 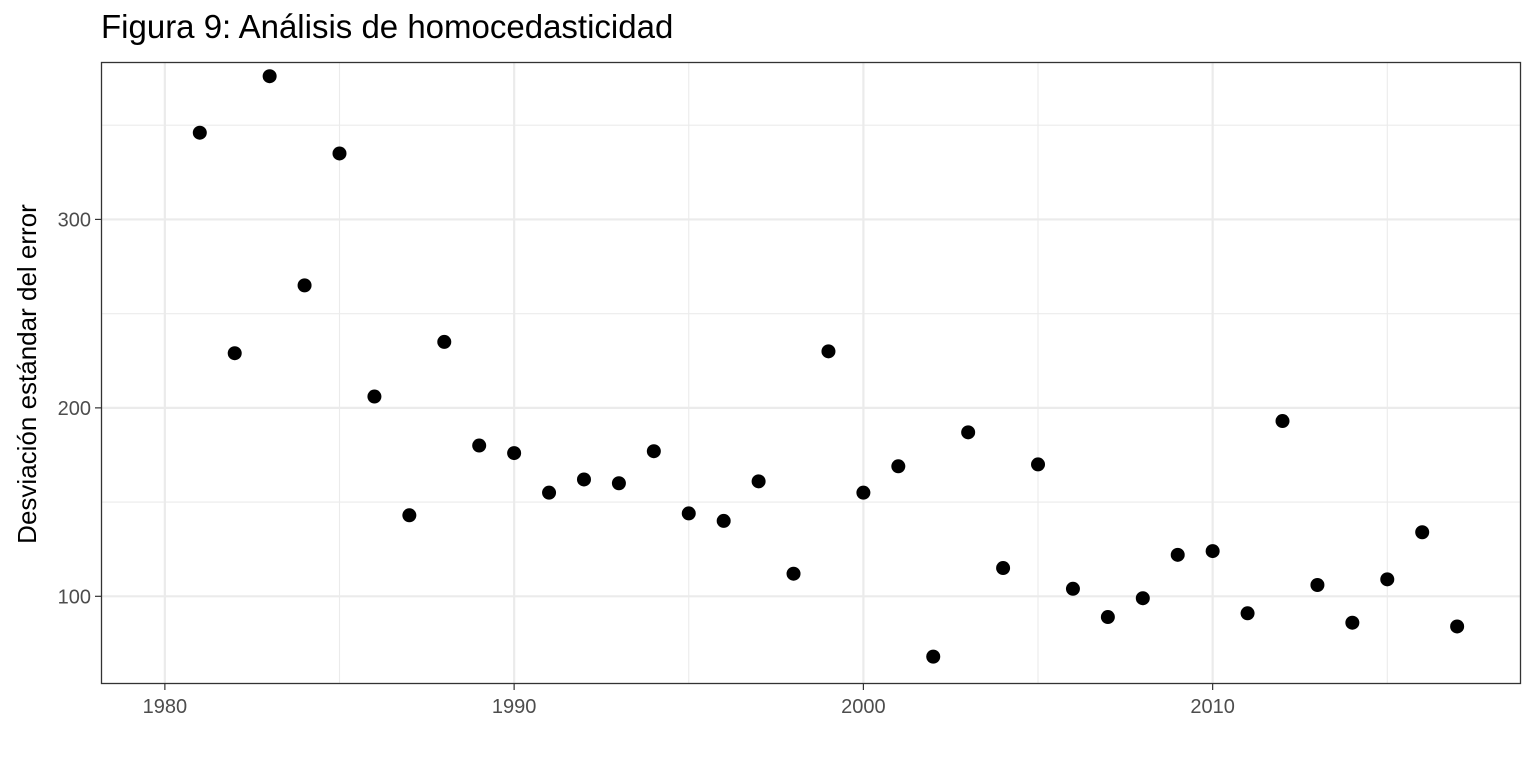 What do you see at coordinates (1212, 707) in the screenshot?
I see `x-tick-label: 2010` at bounding box center [1212, 707].